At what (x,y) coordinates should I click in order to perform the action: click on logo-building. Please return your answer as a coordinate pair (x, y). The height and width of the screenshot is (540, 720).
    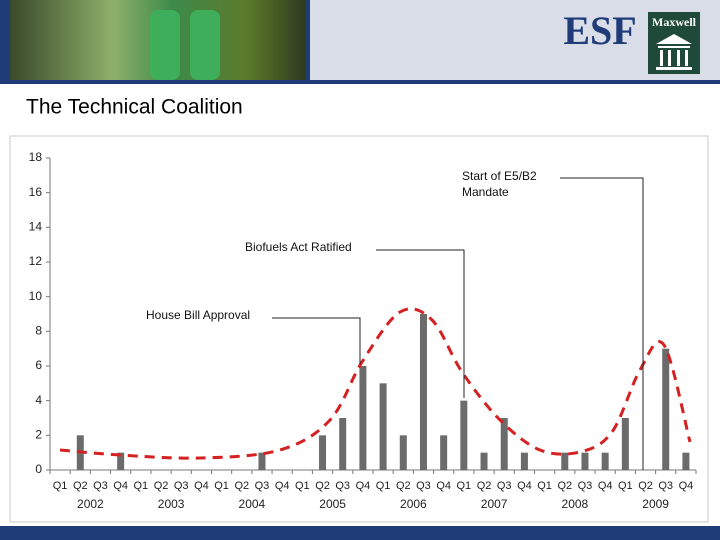
    Looking at the image, I should click on (674, 52).